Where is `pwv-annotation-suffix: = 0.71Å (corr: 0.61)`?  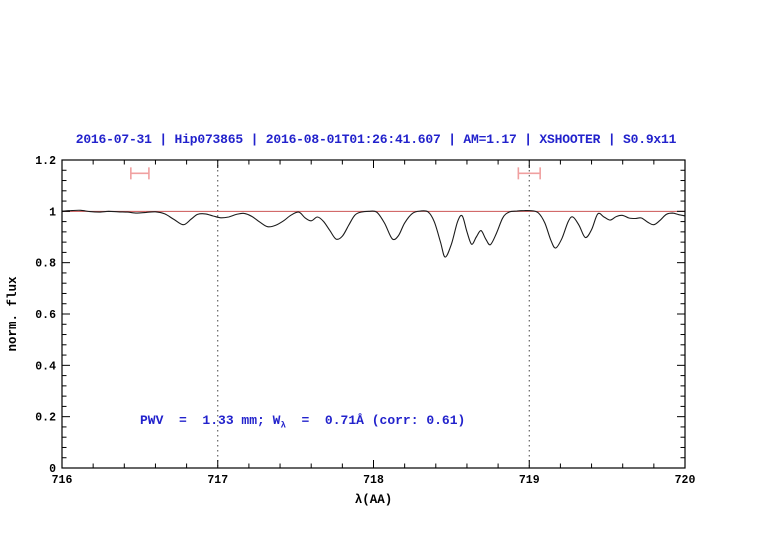 pwv-annotation-suffix: = 0.71Å (corr: 0.61) is located at coordinates (375, 420).